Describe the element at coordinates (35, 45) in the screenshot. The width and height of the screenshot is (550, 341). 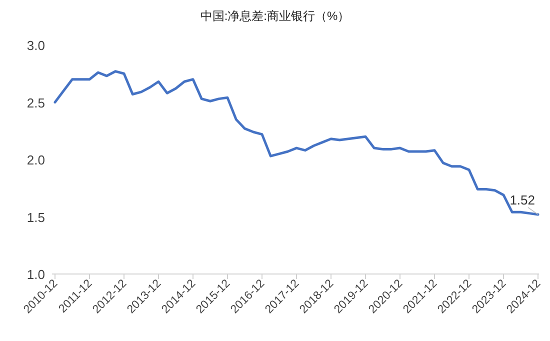
I see `ytick: 3.0` at that location.